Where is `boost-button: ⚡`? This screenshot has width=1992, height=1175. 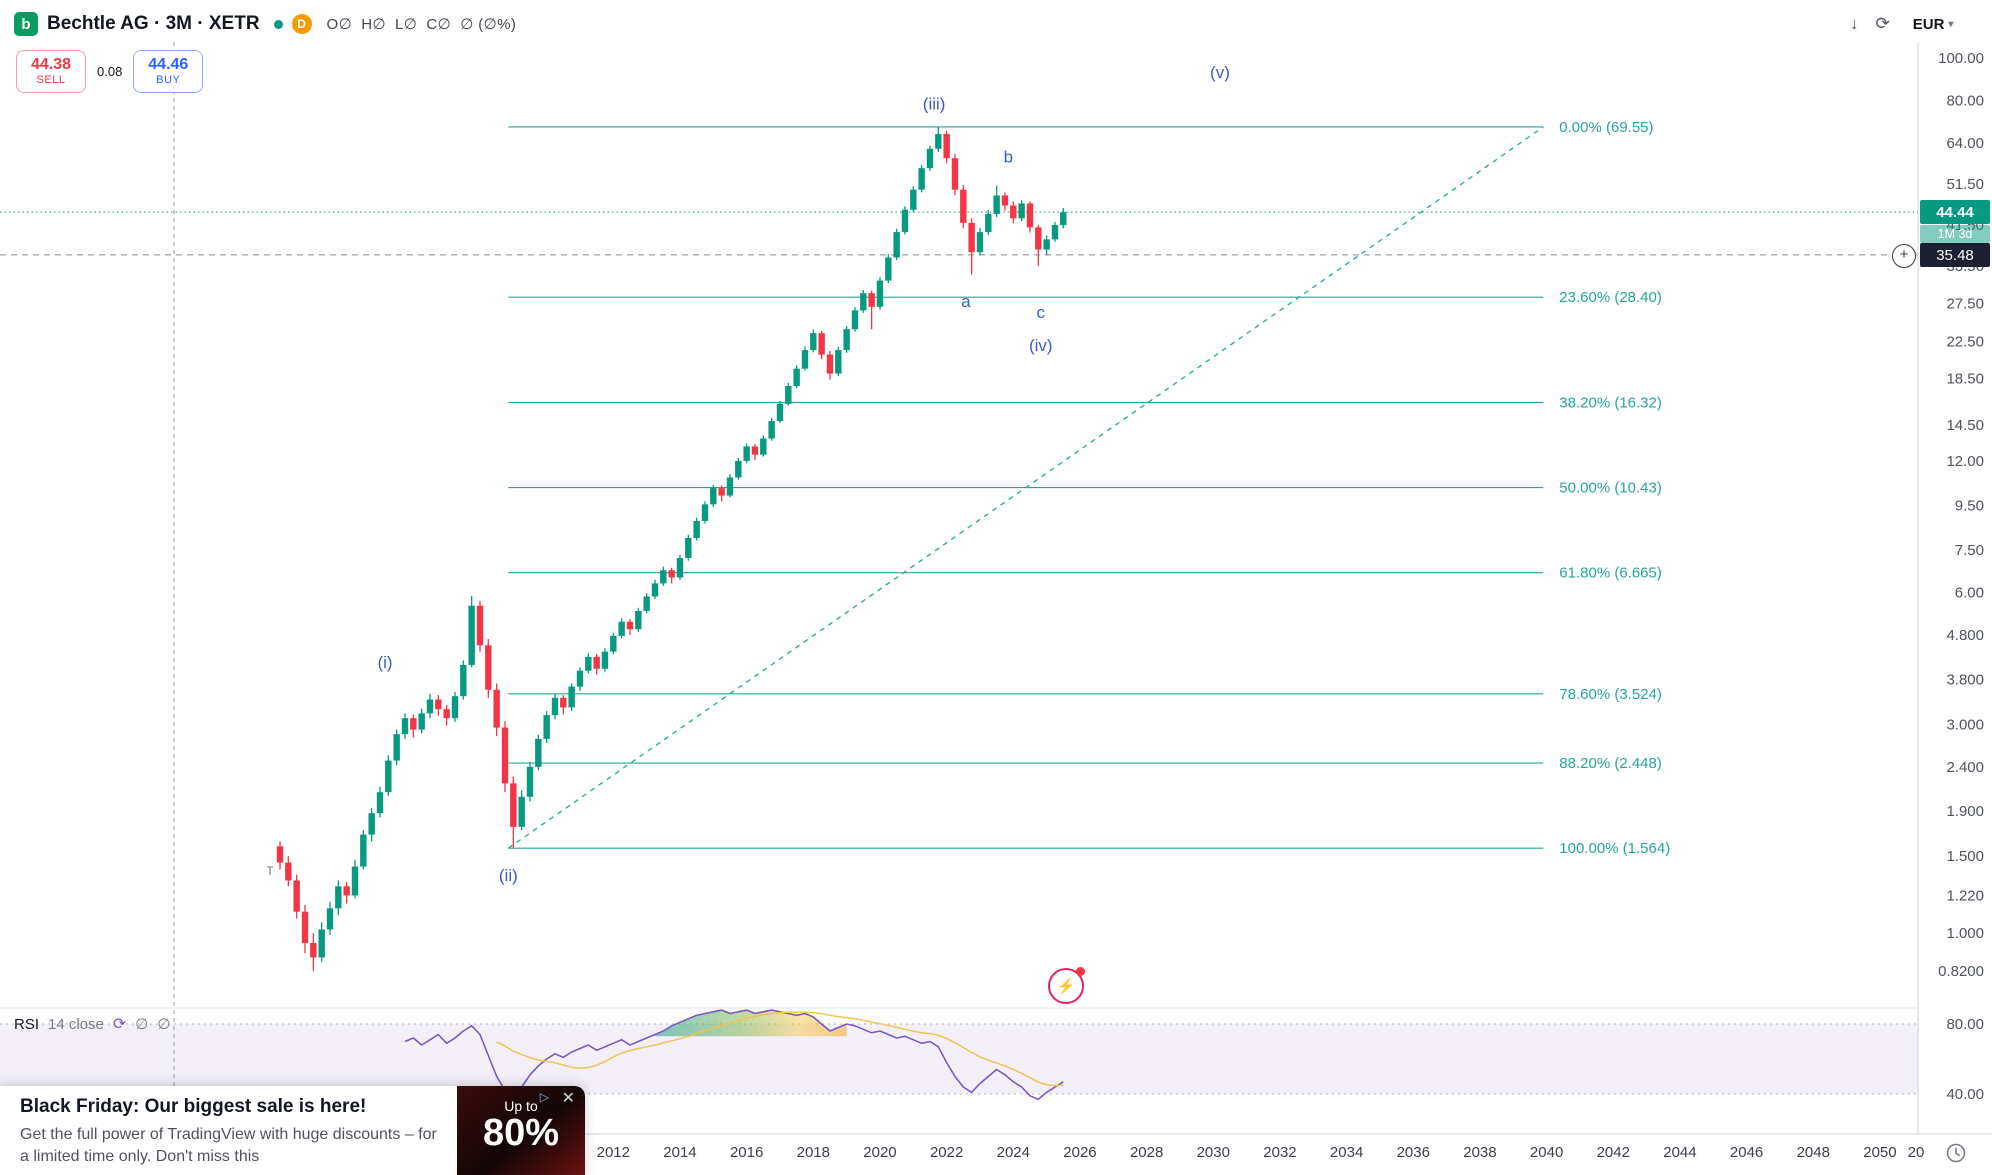
boost-button: ⚡ is located at coordinates (1066, 985).